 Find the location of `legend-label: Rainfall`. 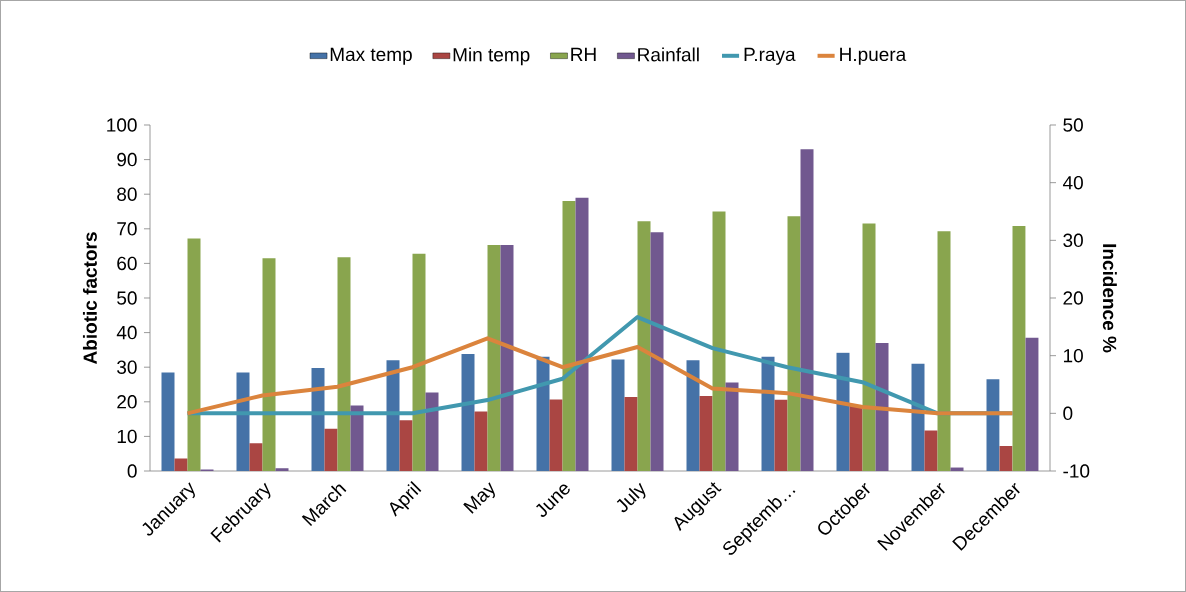

legend-label: Rainfall is located at coordinates (668, 54).